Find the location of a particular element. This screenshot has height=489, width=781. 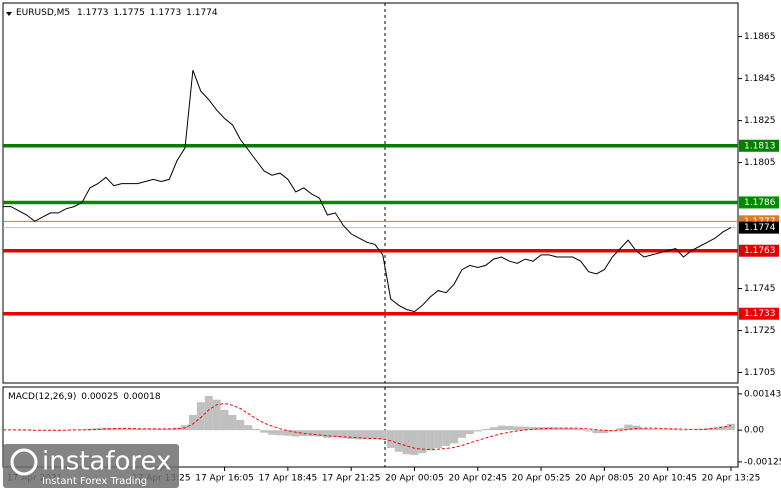

price-tag-label: 1.1813 is located at coordinates (760, 146).